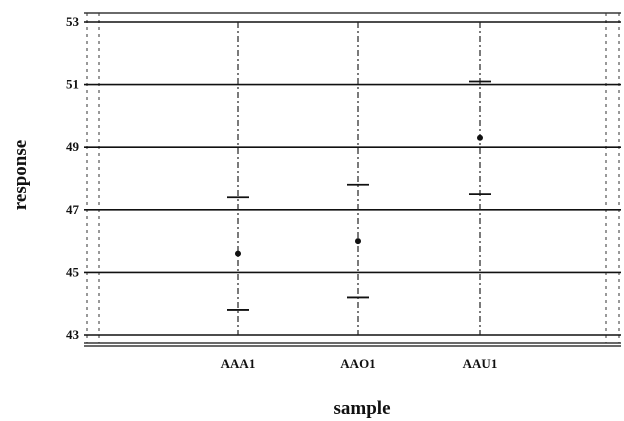  What do you see at coordinates (73, 146) in the screenshot?
I see `y-tick-label: 49` at bounding box center [73, 146].